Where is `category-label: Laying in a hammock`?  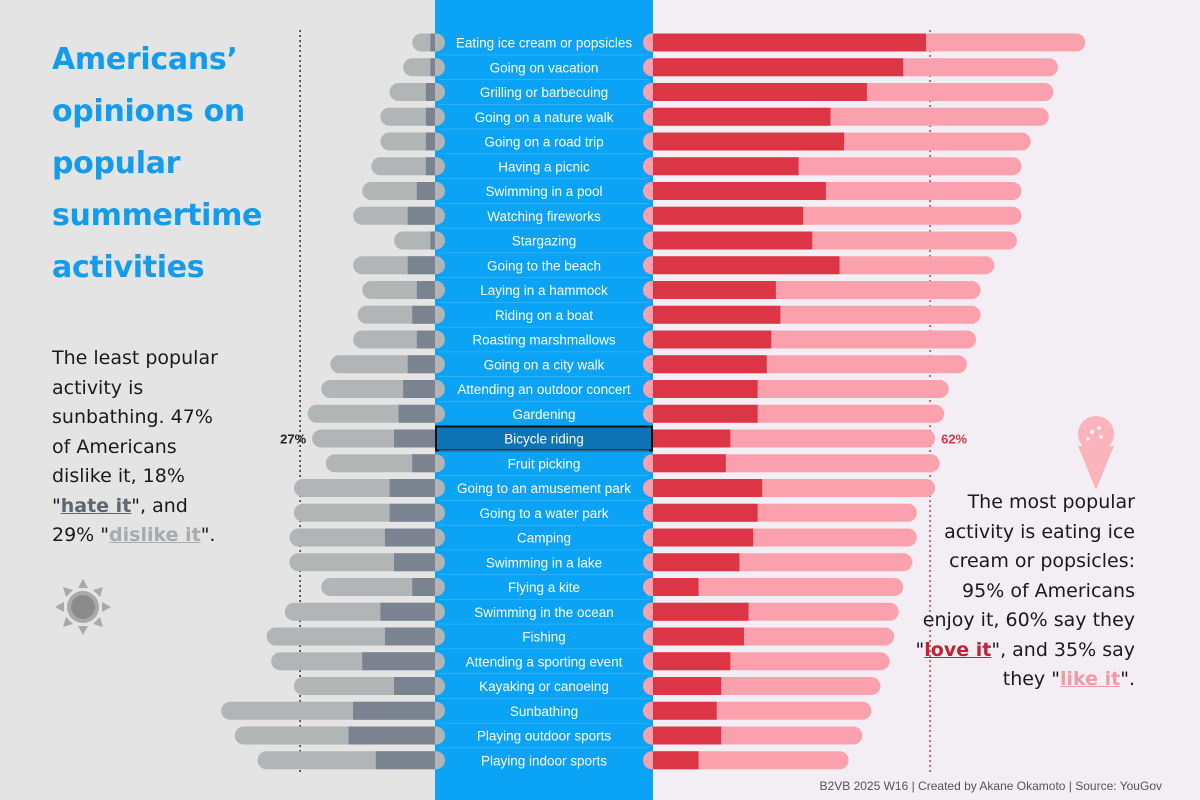 category-label: Laying in a hammock is located at coordinates (544, 290).